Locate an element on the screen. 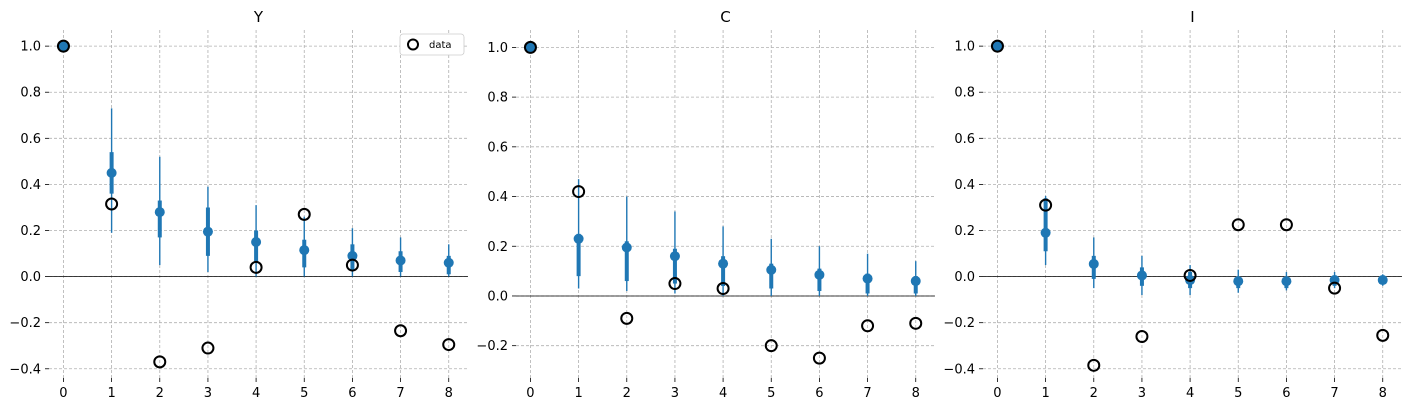  chart-title: Y is located at coordinates (258, 17).